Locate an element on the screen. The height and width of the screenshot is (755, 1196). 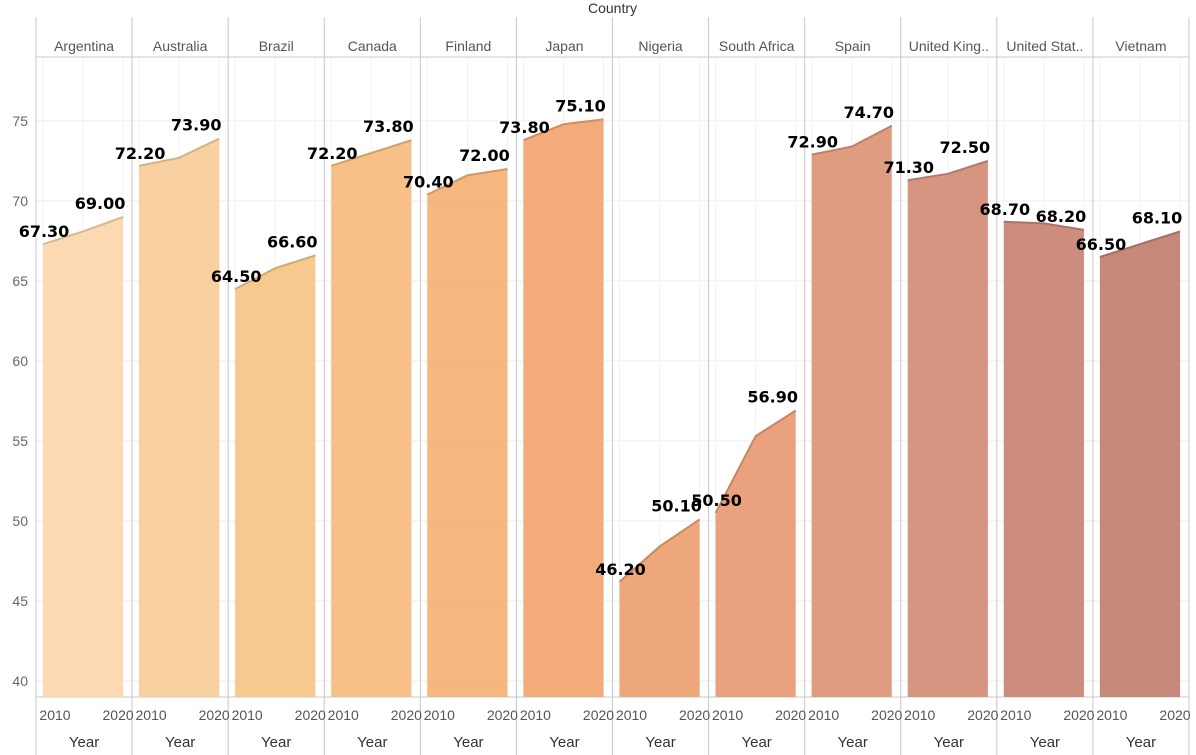
data-label: 70.40 is located at coordinates (428, 182).